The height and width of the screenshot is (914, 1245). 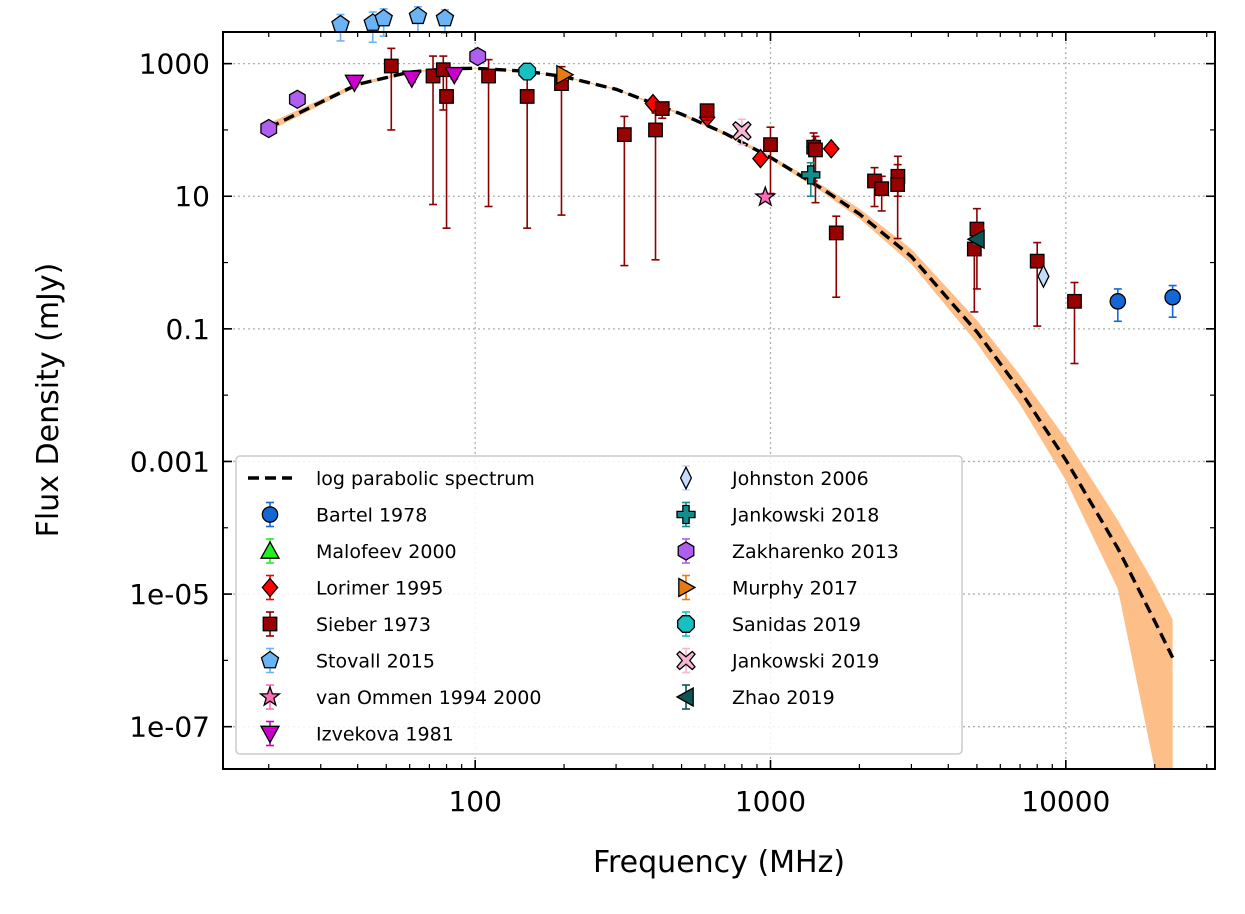 What do you see at coordinates (815, 552) in the screenshot?
I see `legend-label: Zakharenko 2013` at bounding box center [815, 552].